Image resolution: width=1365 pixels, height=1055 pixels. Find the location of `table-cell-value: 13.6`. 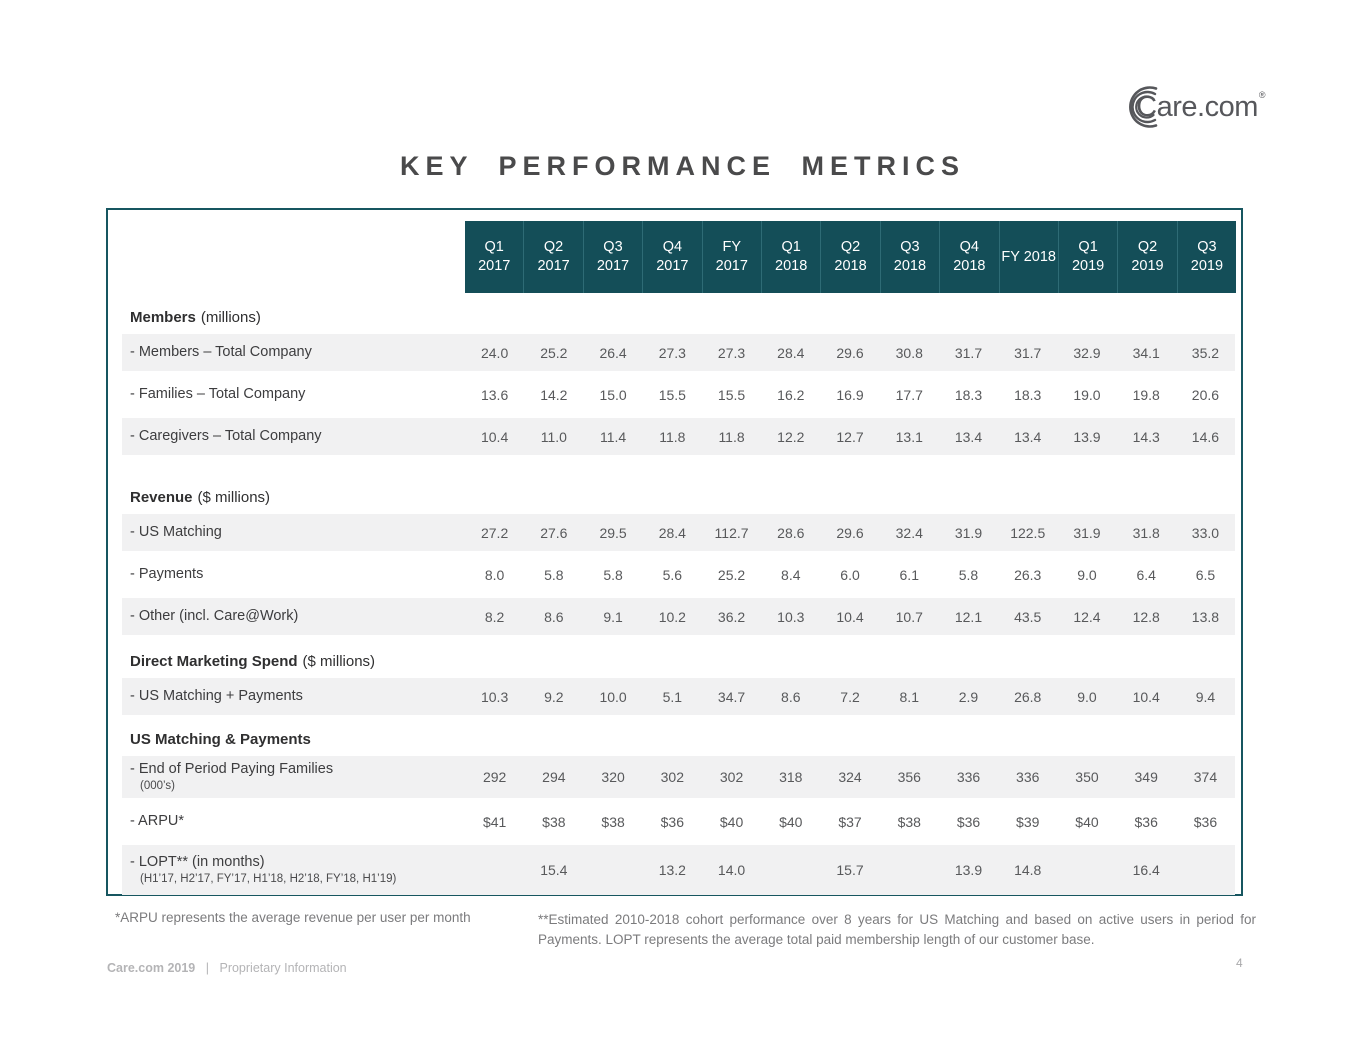

table-cell-value: 13.6 is located at coordinates (494, 394).